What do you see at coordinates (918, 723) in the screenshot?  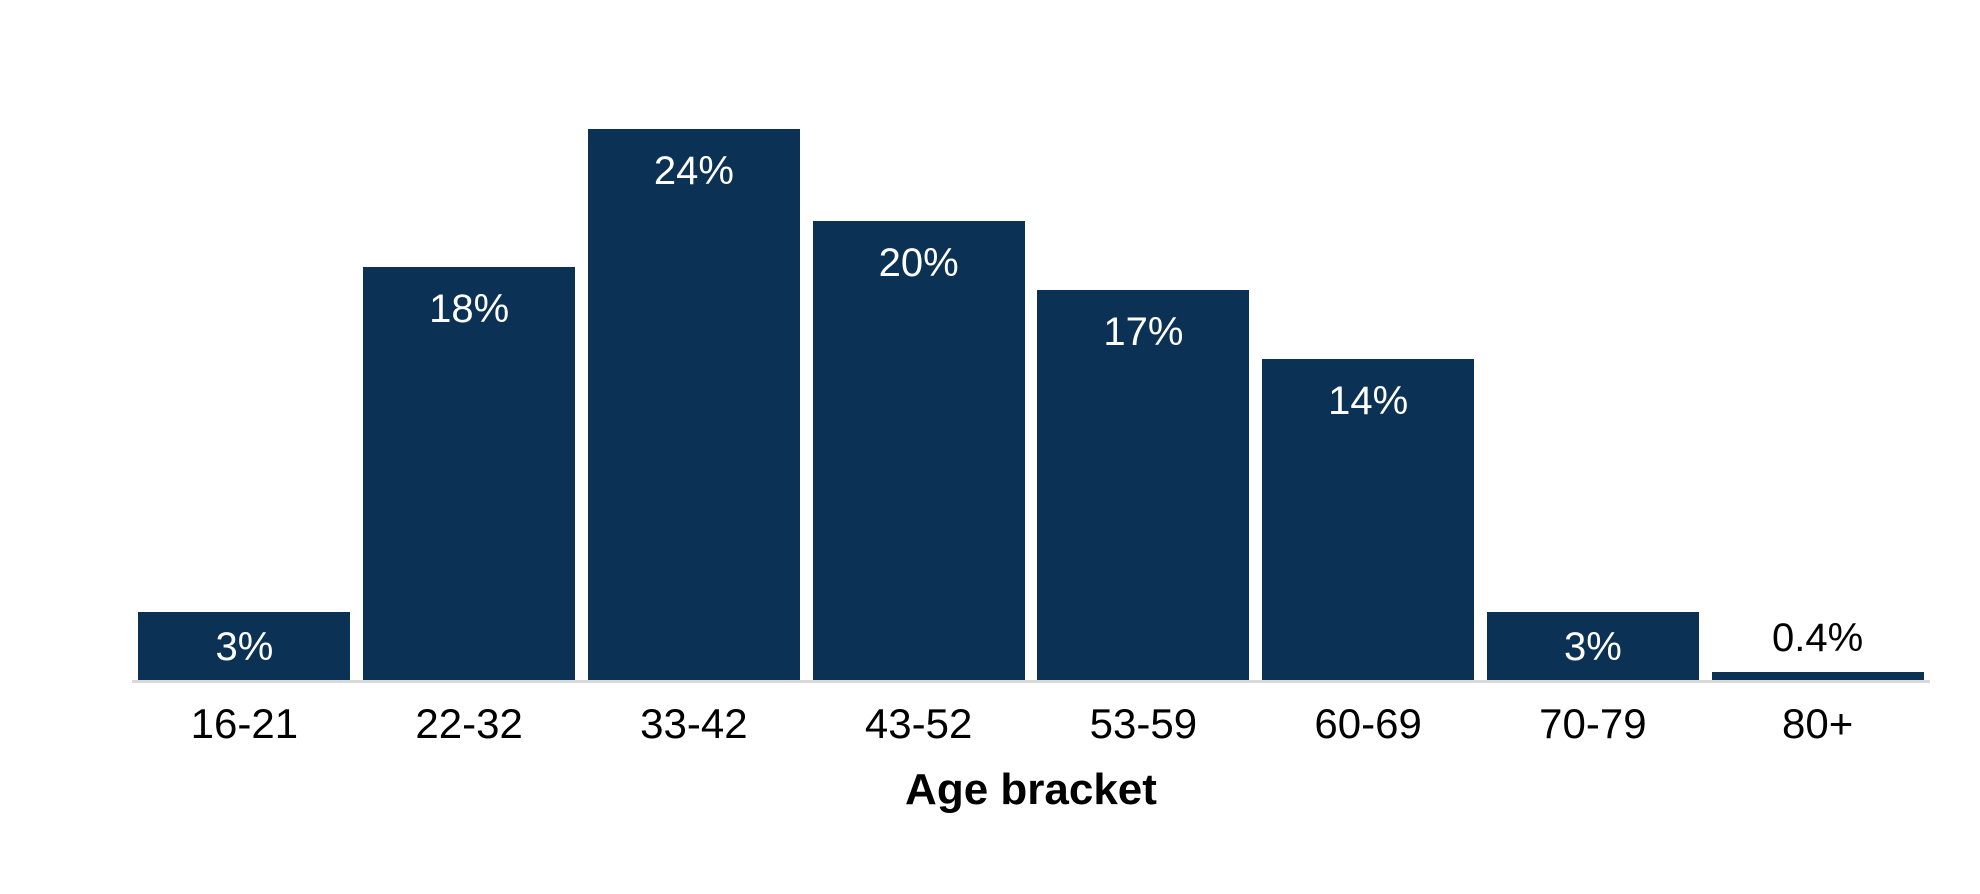 I see `x-tick-label-43-52: 43-52` at bounding box center [918, 723].